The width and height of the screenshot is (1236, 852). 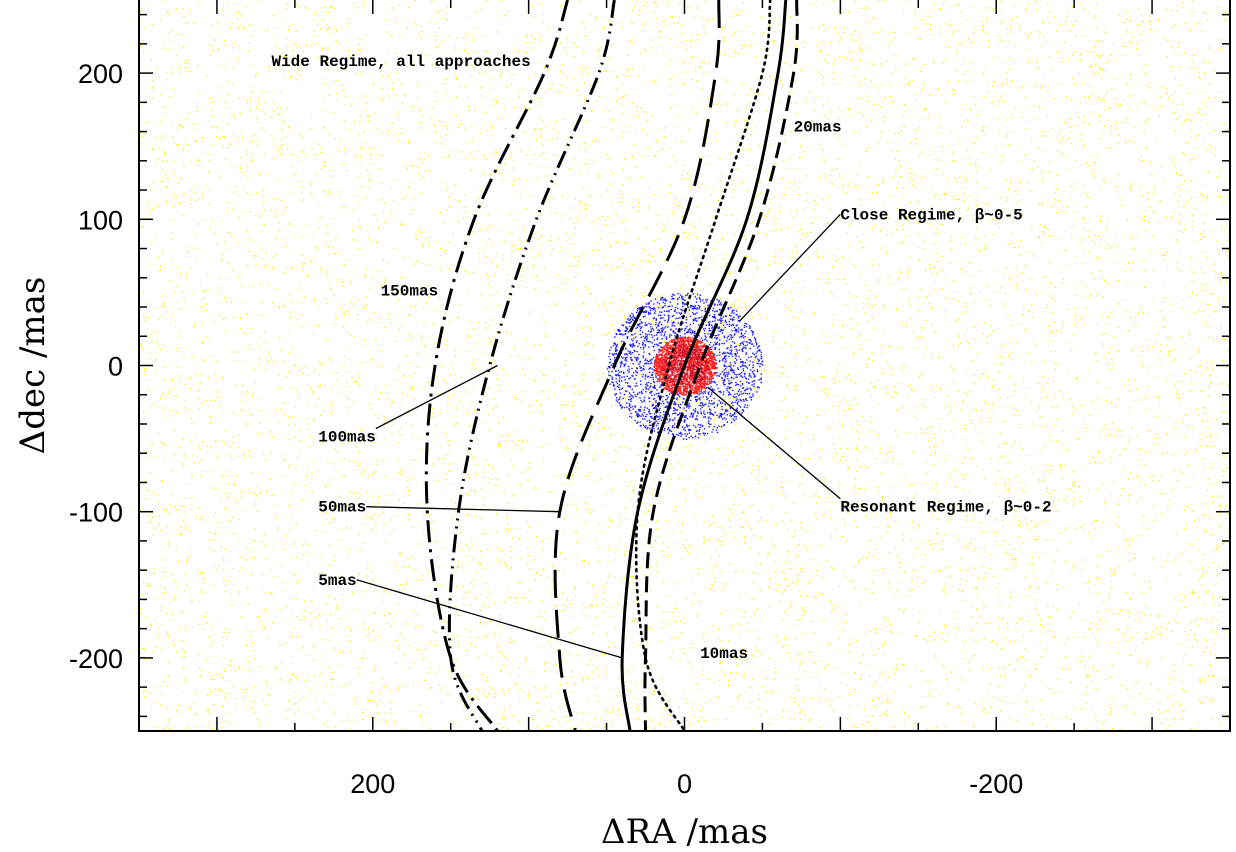 What do you see at coordinates (400, 62) in the screenshot?
I see `annotation-label: Wide Regime, all approaches` at bounding box center [400, 62].